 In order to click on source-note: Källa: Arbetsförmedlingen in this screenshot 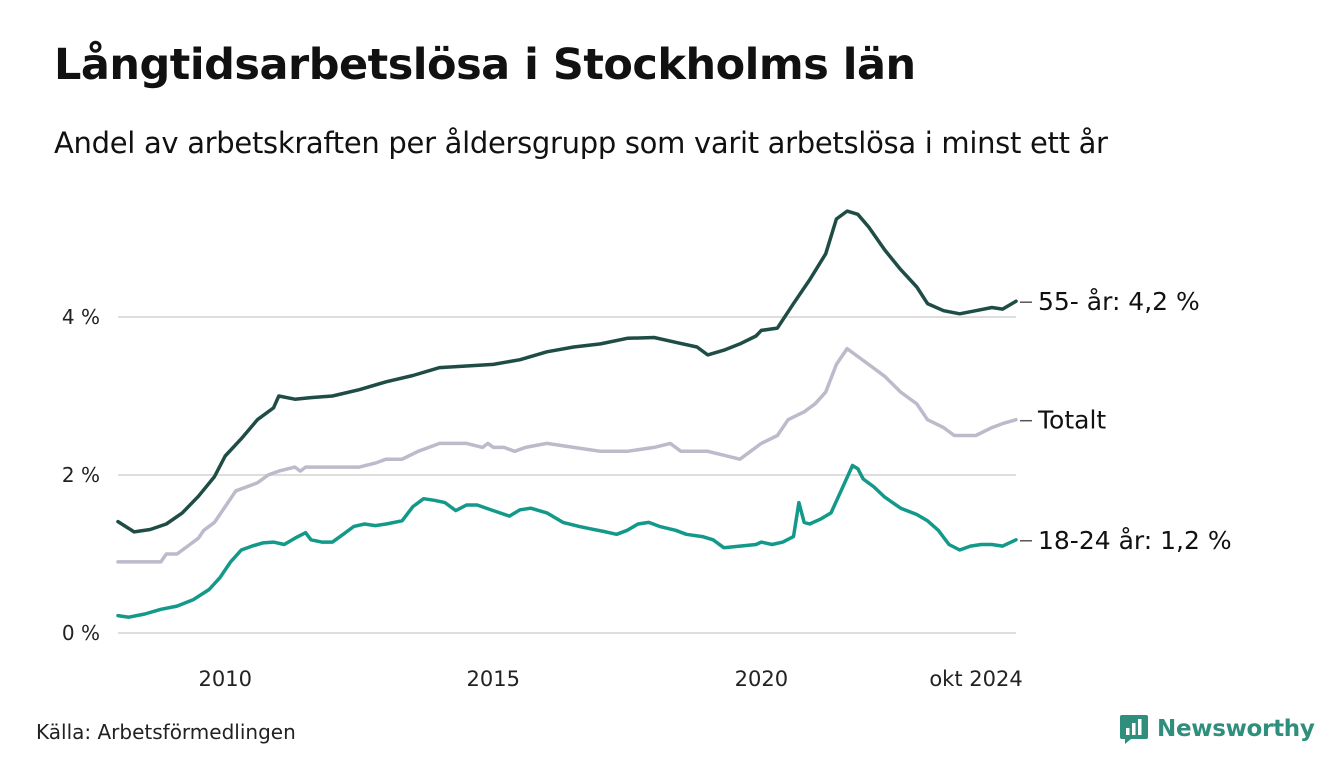, I will do `click(166, 732)`.